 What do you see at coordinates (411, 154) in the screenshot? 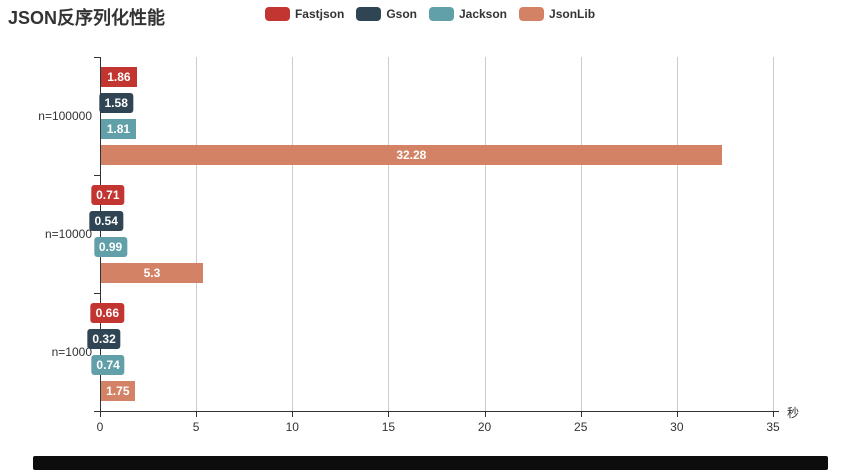
I see `bar-value-chip: 32.28` at bounding box center [411, 154].